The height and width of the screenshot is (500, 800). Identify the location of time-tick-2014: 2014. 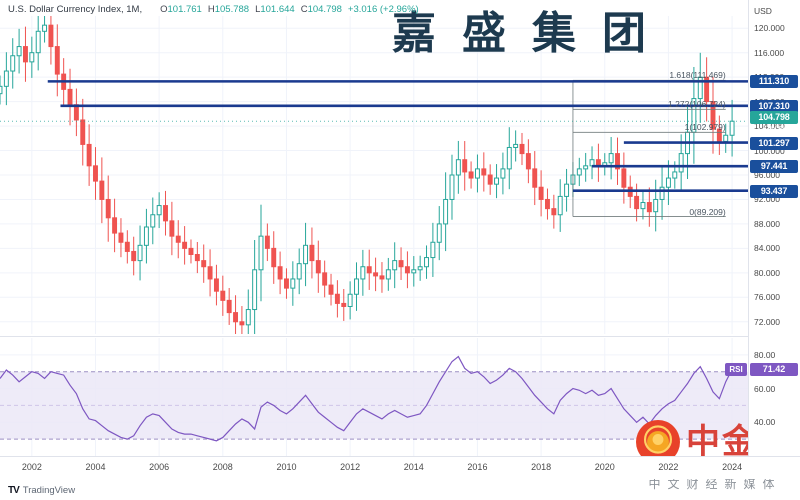
(413, 467).